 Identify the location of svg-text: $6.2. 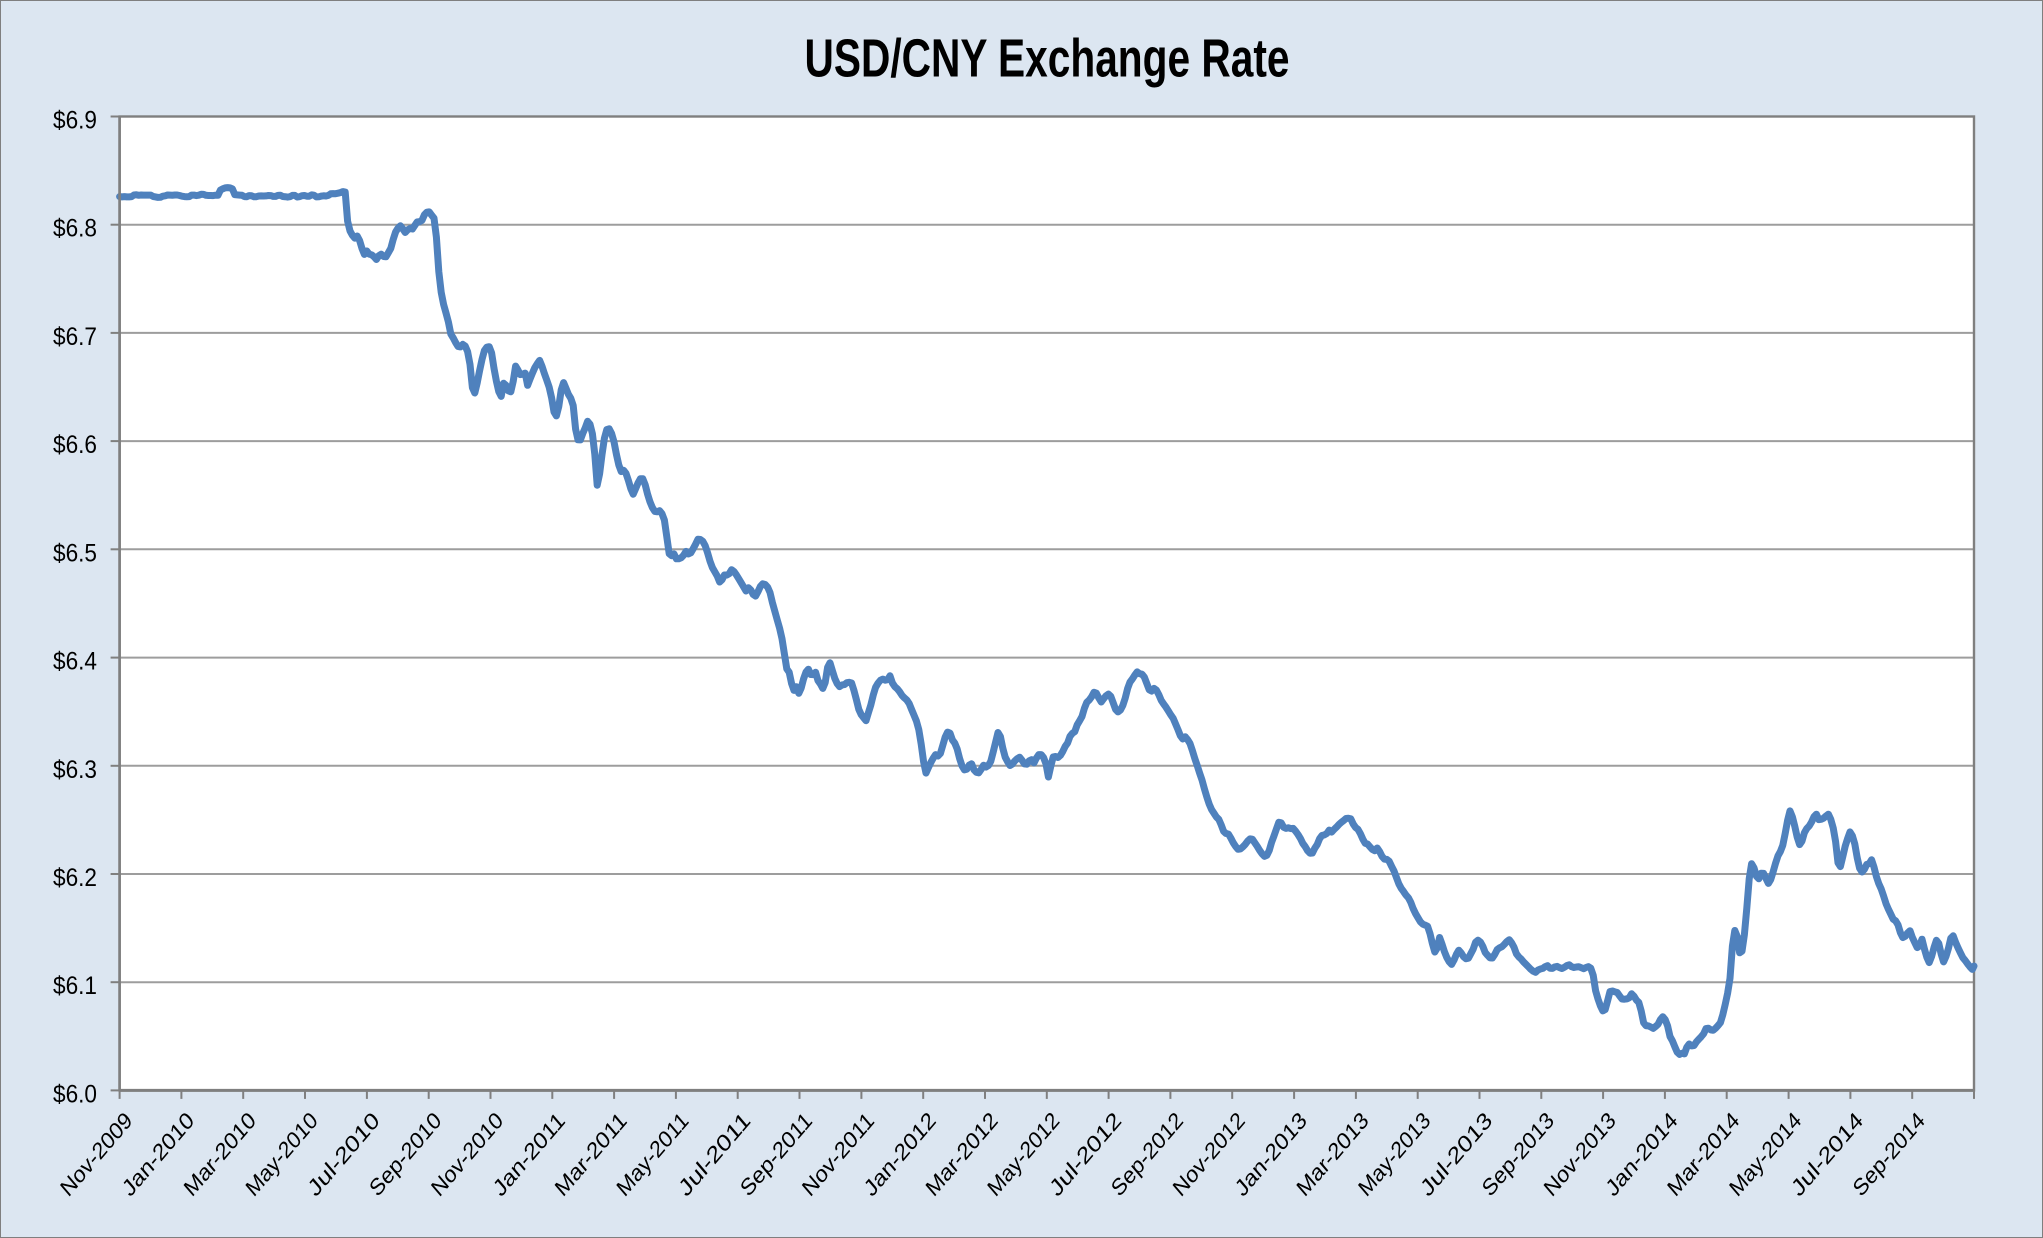
(75, 878).